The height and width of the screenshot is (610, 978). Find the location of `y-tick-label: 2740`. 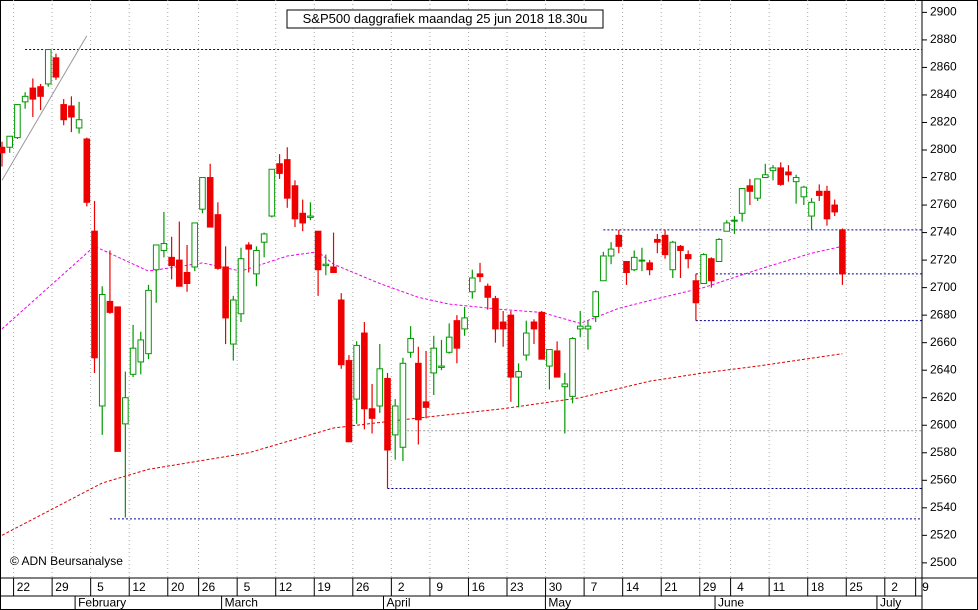

y-tick-label: 2740 is located at coordinates (943, 232).